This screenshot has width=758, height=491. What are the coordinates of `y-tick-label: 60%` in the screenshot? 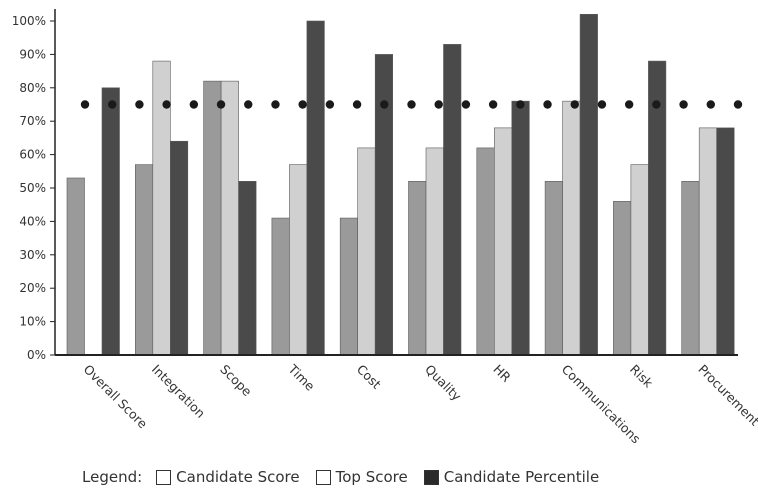 It's located at (32, 155).